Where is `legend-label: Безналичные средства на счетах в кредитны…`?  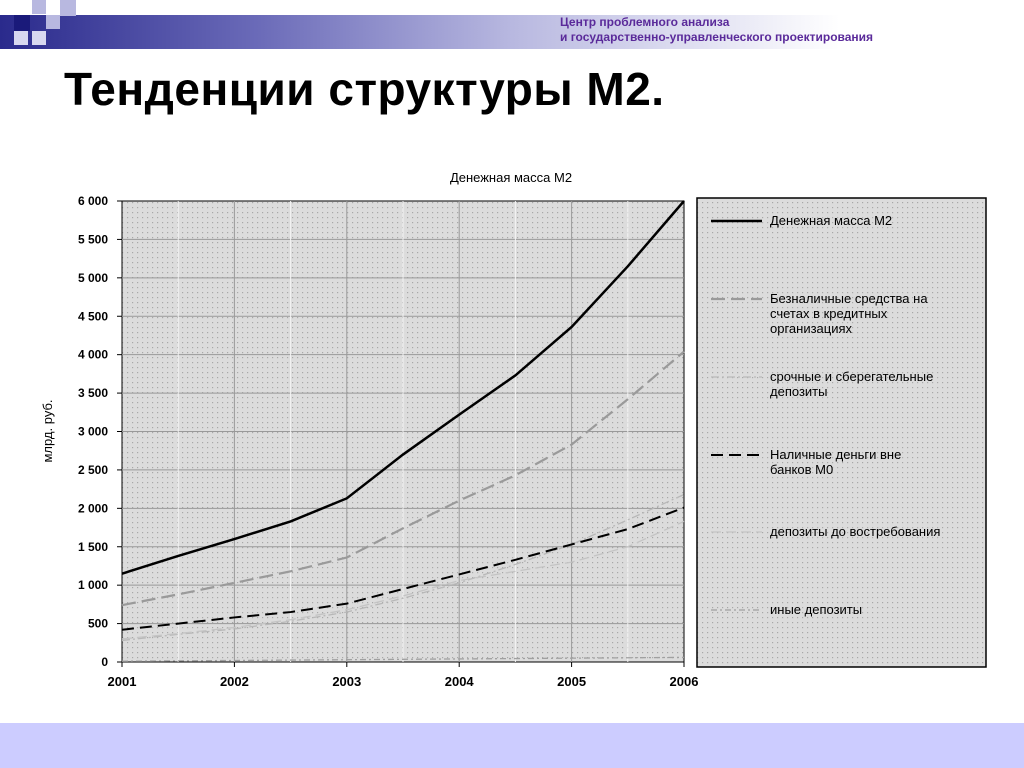 legend-label: Безналичные средства на счетах в кредитны… is located at coordinates (849, 313).